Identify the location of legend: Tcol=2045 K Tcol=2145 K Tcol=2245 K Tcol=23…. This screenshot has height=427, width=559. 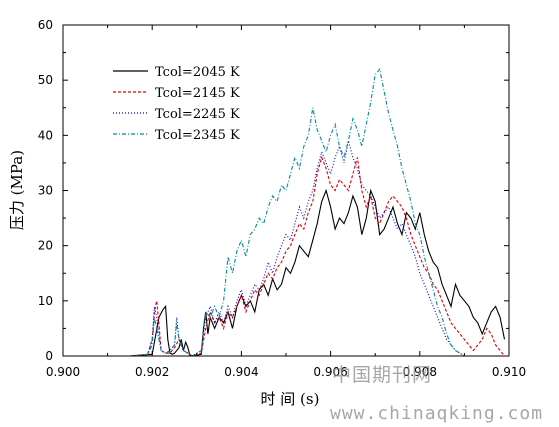
(176, 104).